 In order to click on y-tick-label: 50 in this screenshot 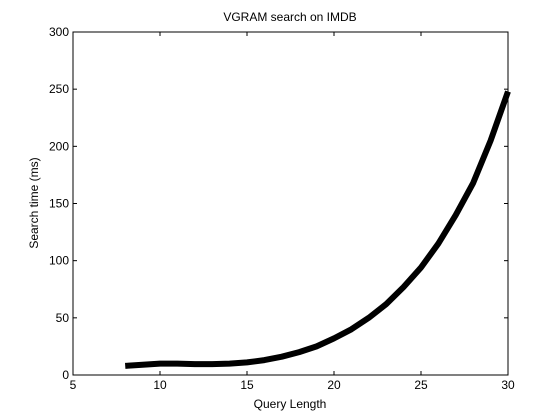, I will do `click(63, 318)`.